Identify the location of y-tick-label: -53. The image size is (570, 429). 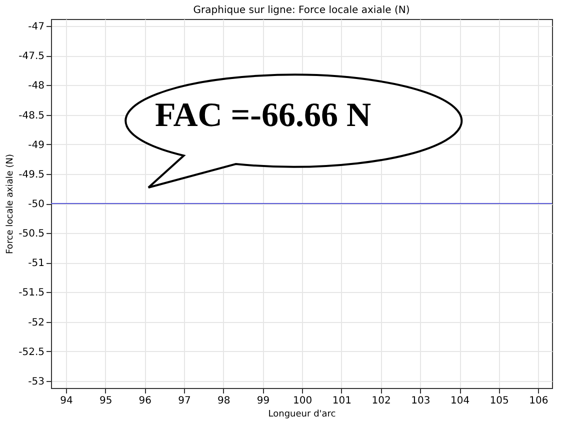
(36, 382).